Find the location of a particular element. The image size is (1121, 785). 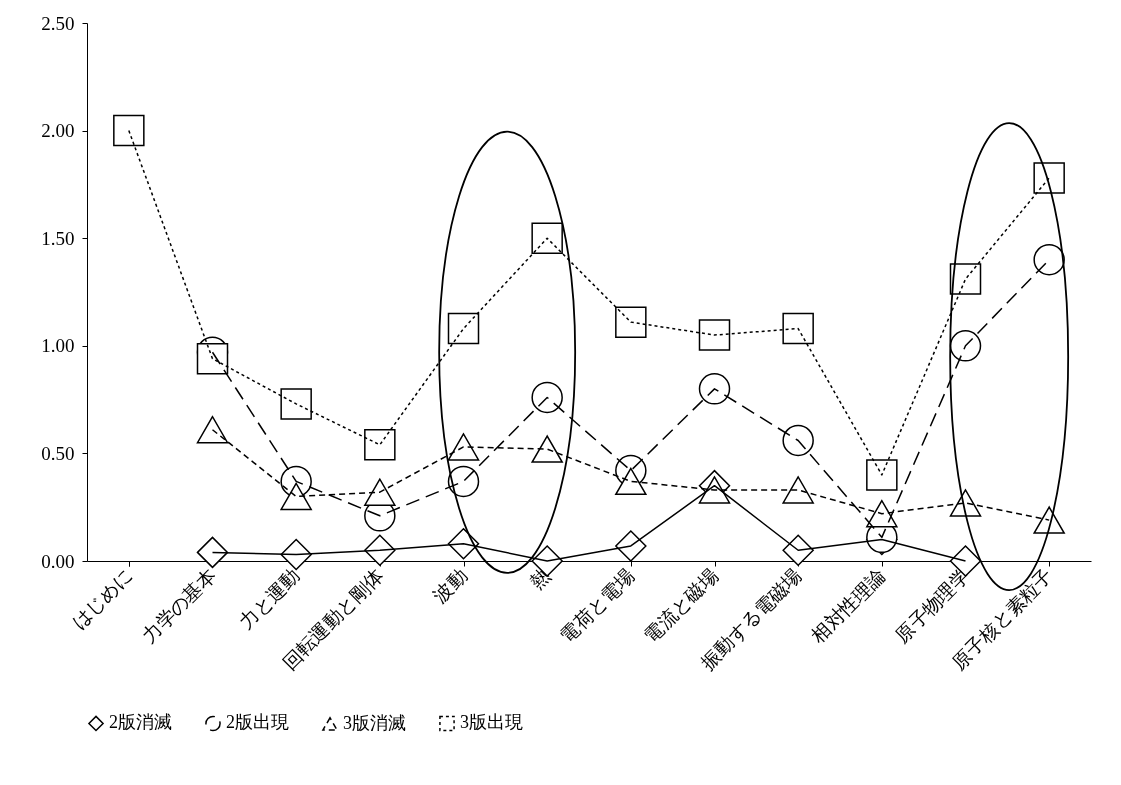

y-tick-label: 1.50 is located at coordinates (58, 238).